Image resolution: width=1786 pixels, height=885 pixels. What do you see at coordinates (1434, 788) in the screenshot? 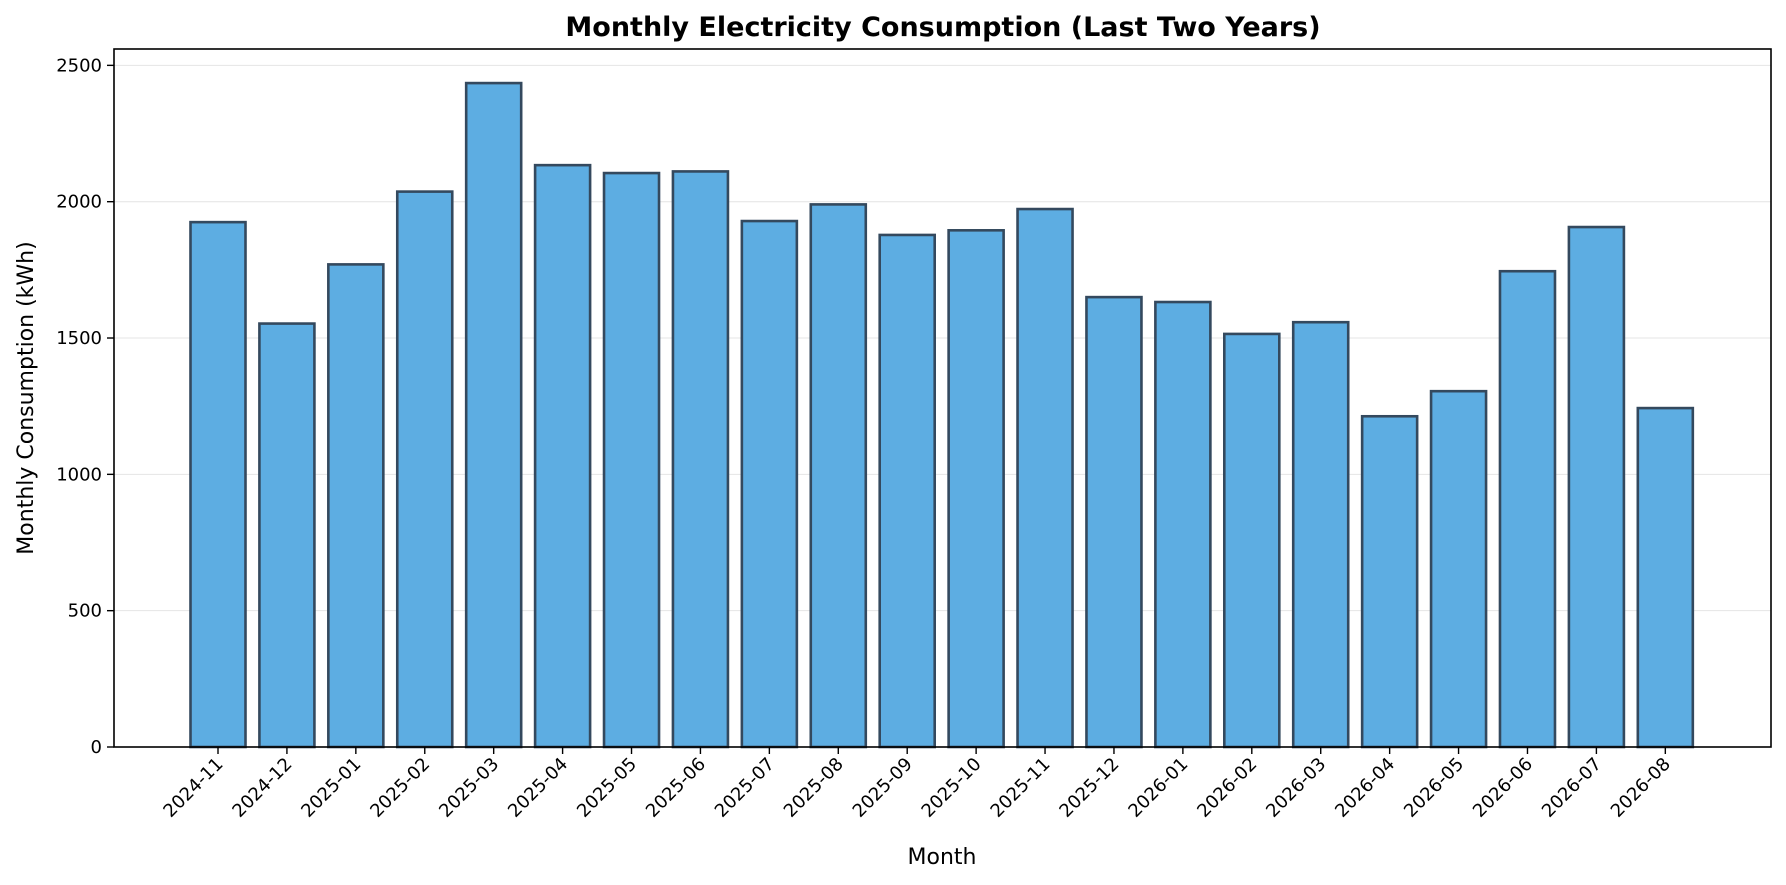
I see `x-tick-label: 2026-05` at bounding box center [1434, 788].